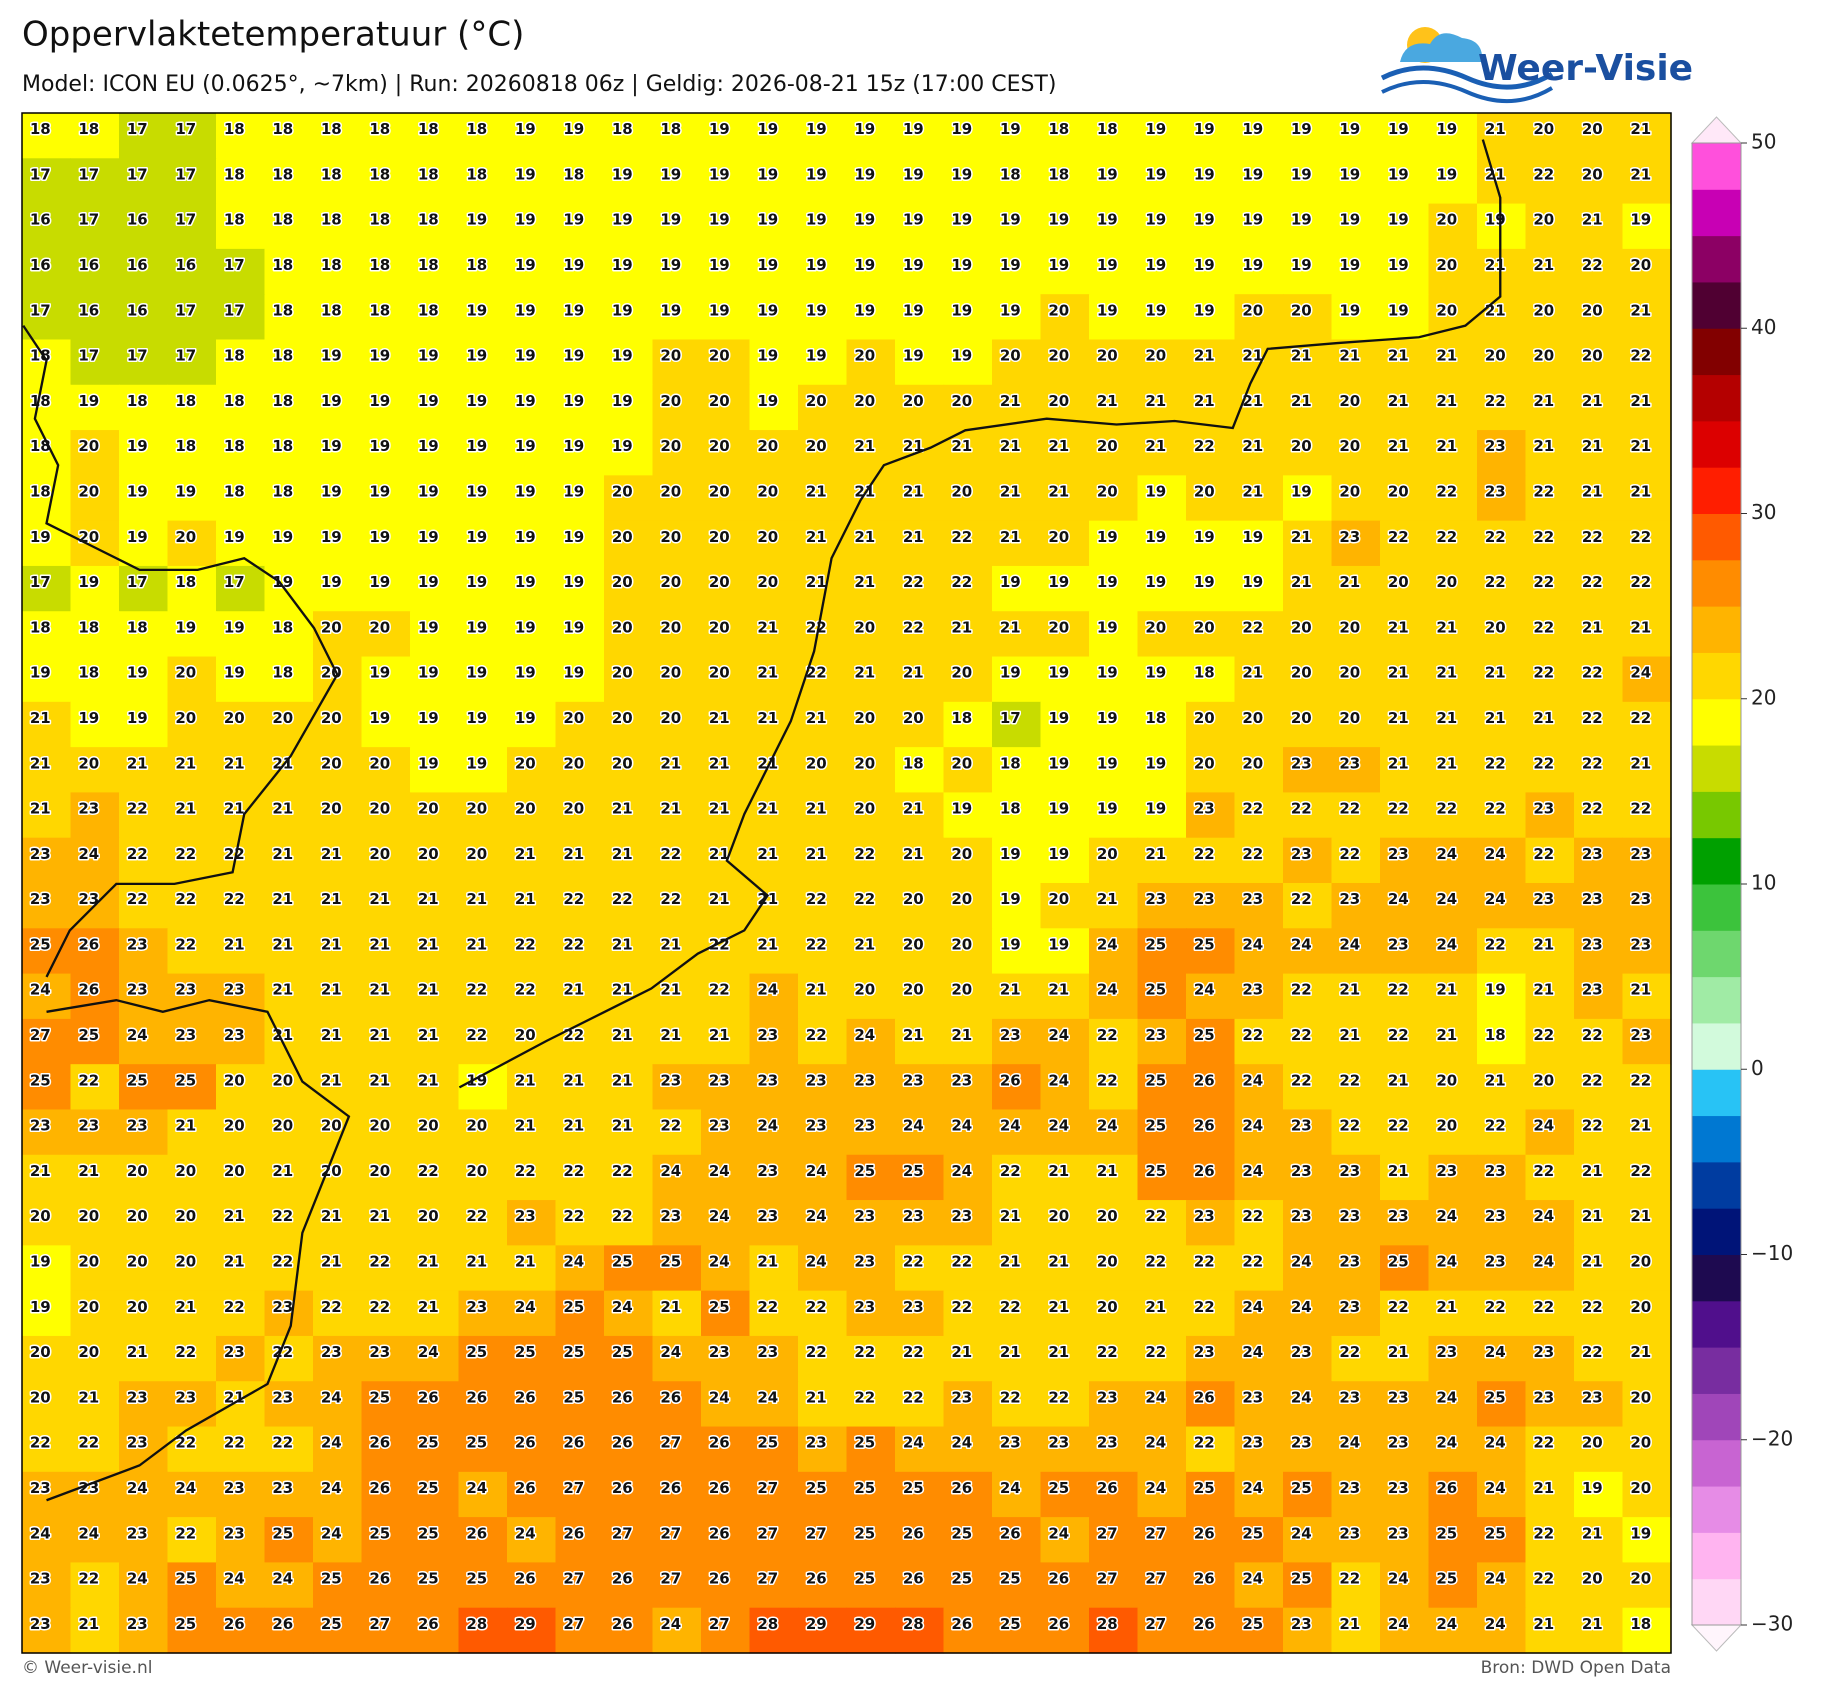 The width and height of the screenshot is (1824, 1685). Describe the element at coordinates (137, 310) in the screenshot. I see `temperature-label: 16` at that location.